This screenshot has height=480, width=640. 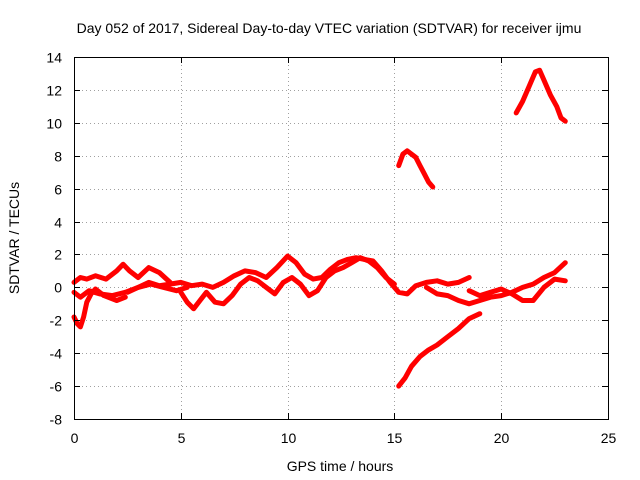 I want to click on y-tick-label: -8, so click(x=56, y=420).